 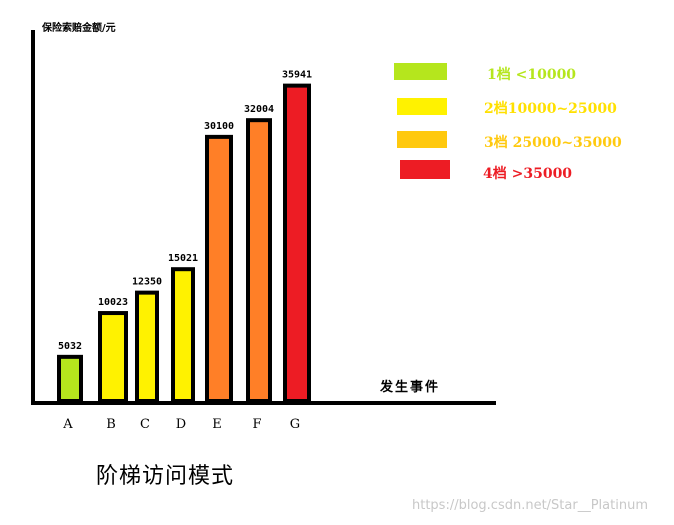 What do you see at coordinates (183, 335) in the screenshot?
I see `bar-D` at bounding box center [183, 335].